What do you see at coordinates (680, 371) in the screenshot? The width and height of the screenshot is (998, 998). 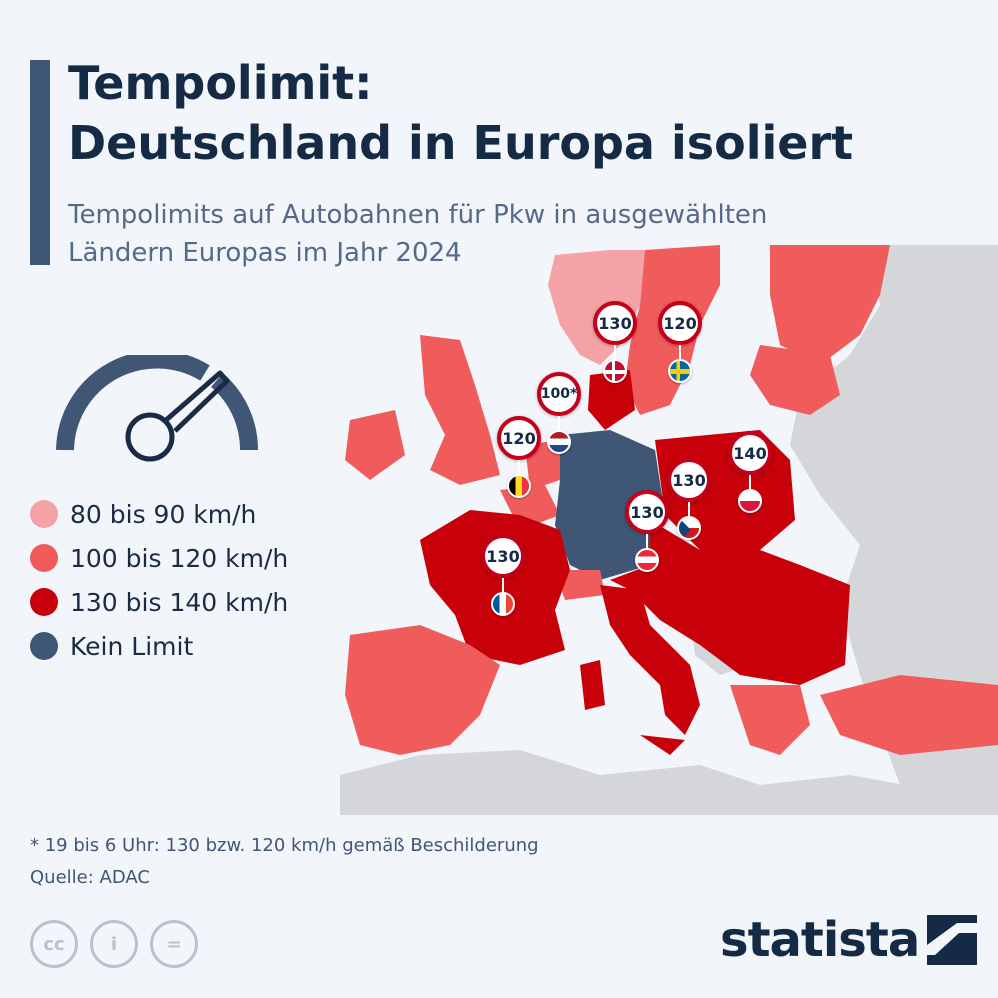 I see `se-flag-icon` at bounding box center [680, 371].